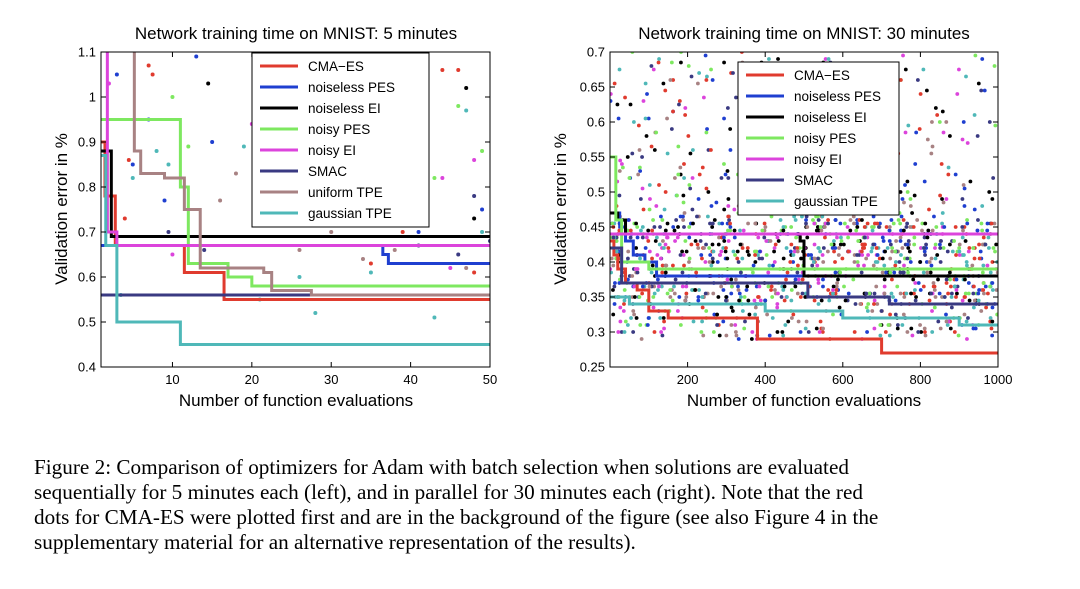 This screenshot has height=589, width=1080. Describe the element at coordinates (87, 187) in the screenshot. I see `y-tick-label: 0.8` at that location.